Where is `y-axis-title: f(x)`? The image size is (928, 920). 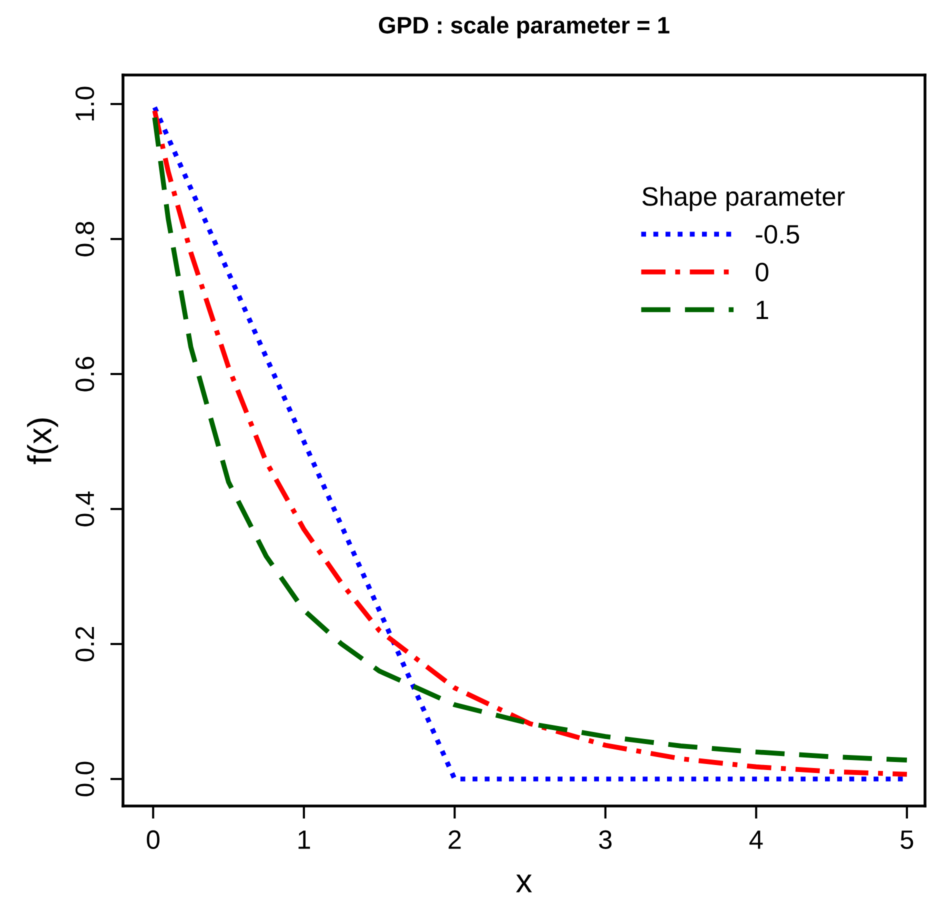
y-axis-title: f(x) is located at coordinates (42, 441).